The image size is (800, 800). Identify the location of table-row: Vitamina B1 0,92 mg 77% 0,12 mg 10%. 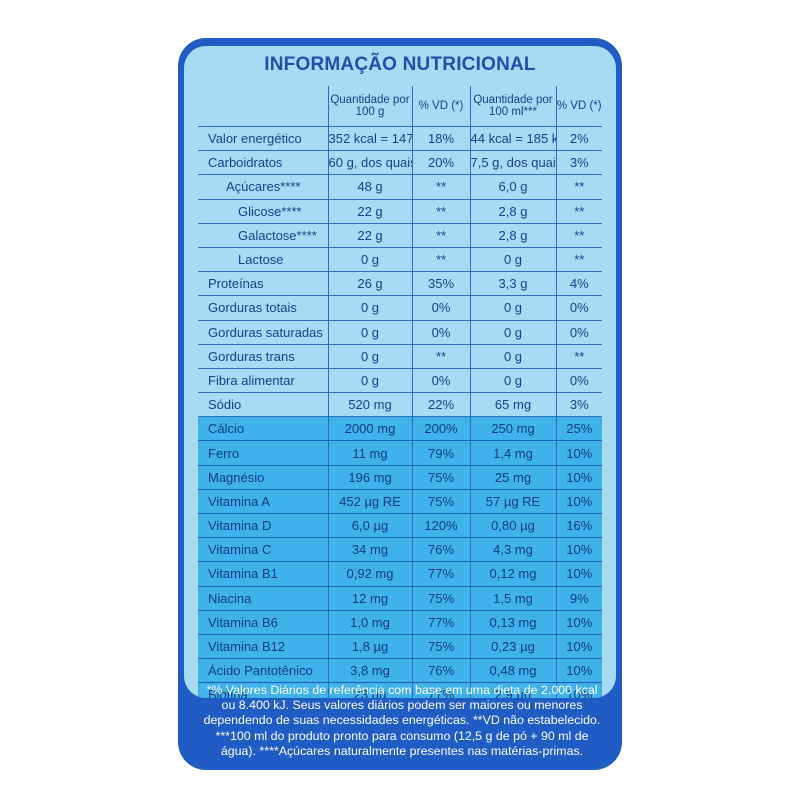
(400, 574).